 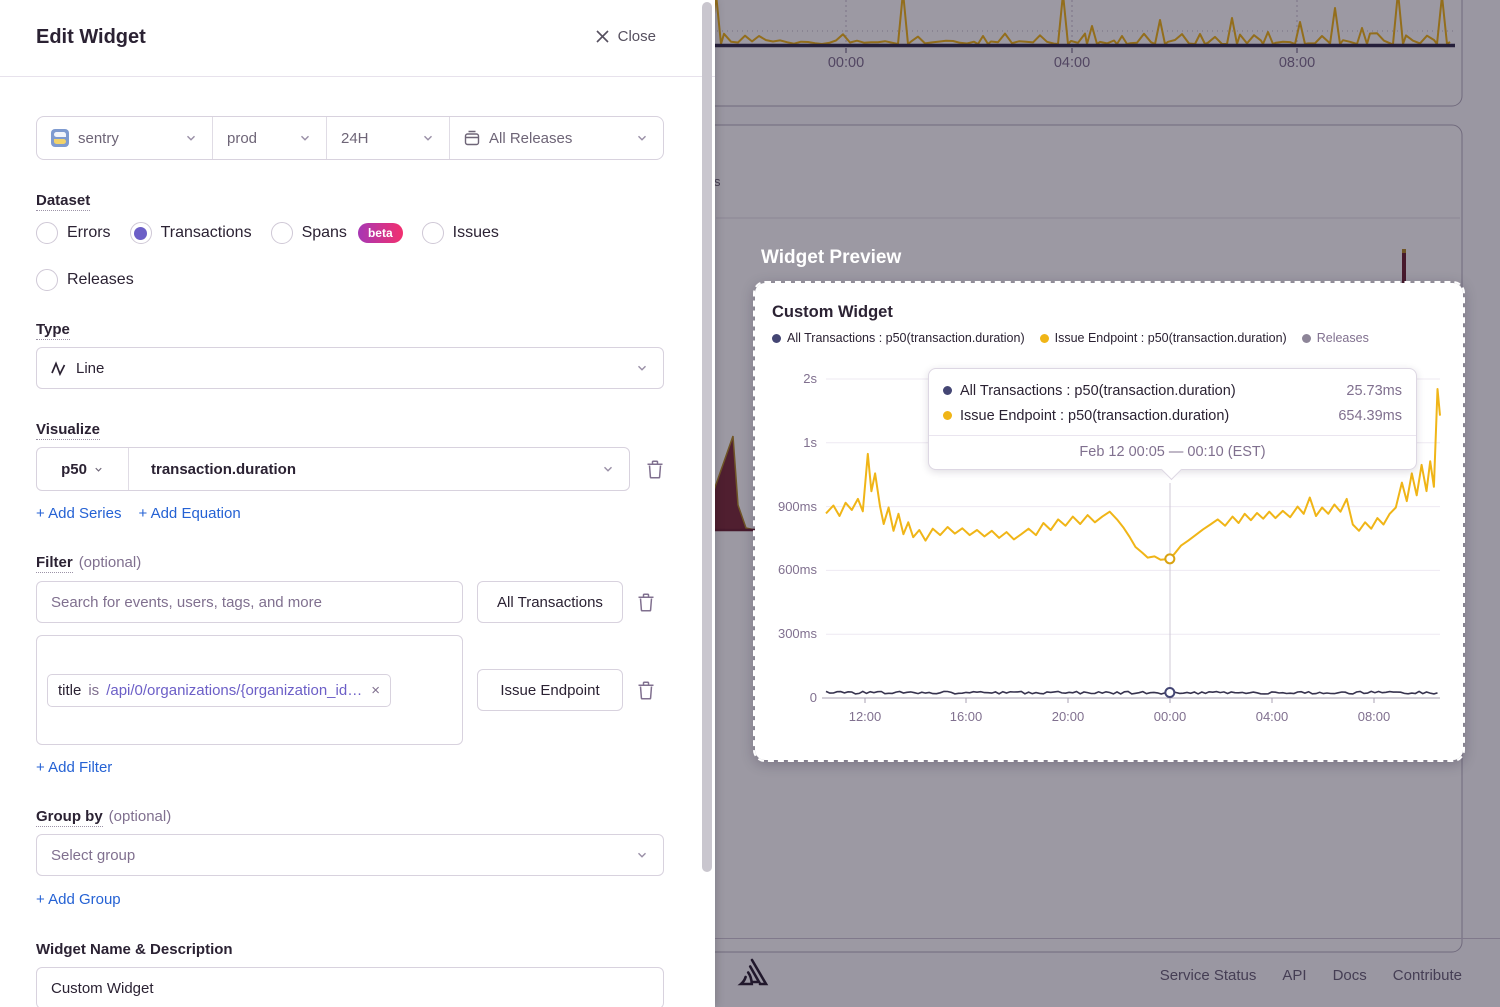 What do you see at coordinates (104, 817) in the screenshot?
I see `group-by-label: Group by (optional)` at bounding box center [104, 817].